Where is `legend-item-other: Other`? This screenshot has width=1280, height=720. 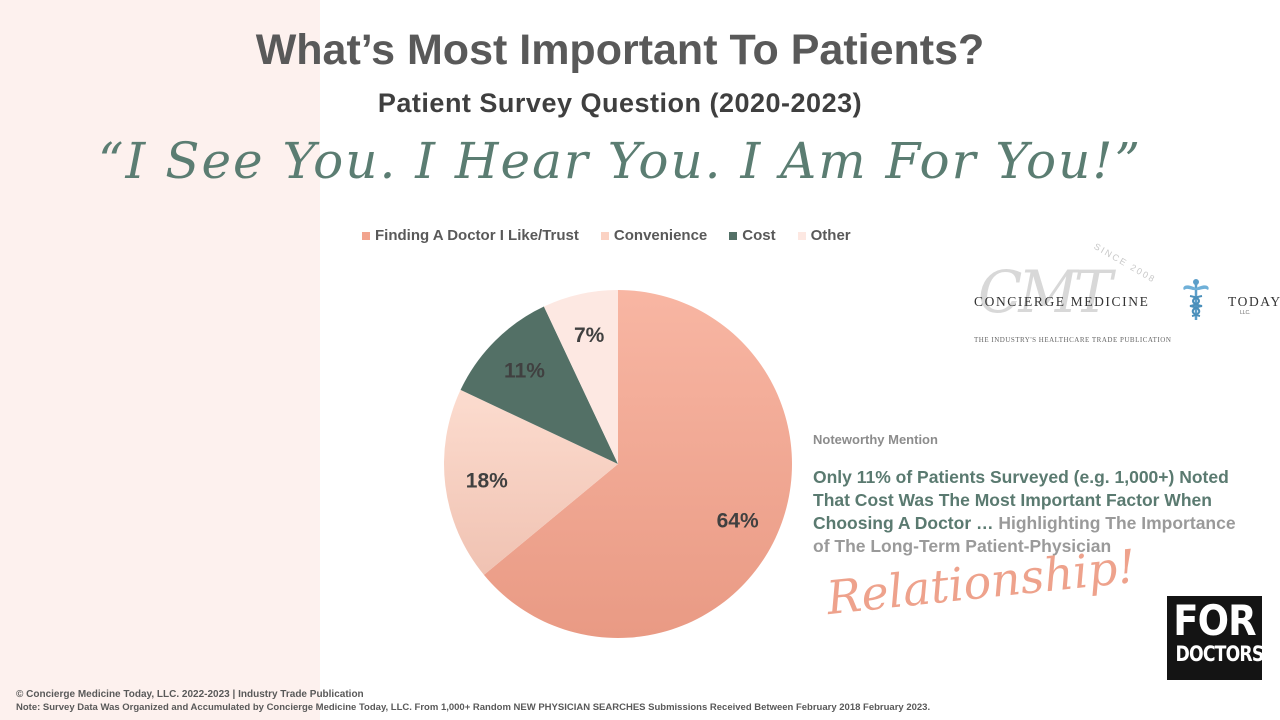
legend-item-other: Other is located at coordinates (824, 235).